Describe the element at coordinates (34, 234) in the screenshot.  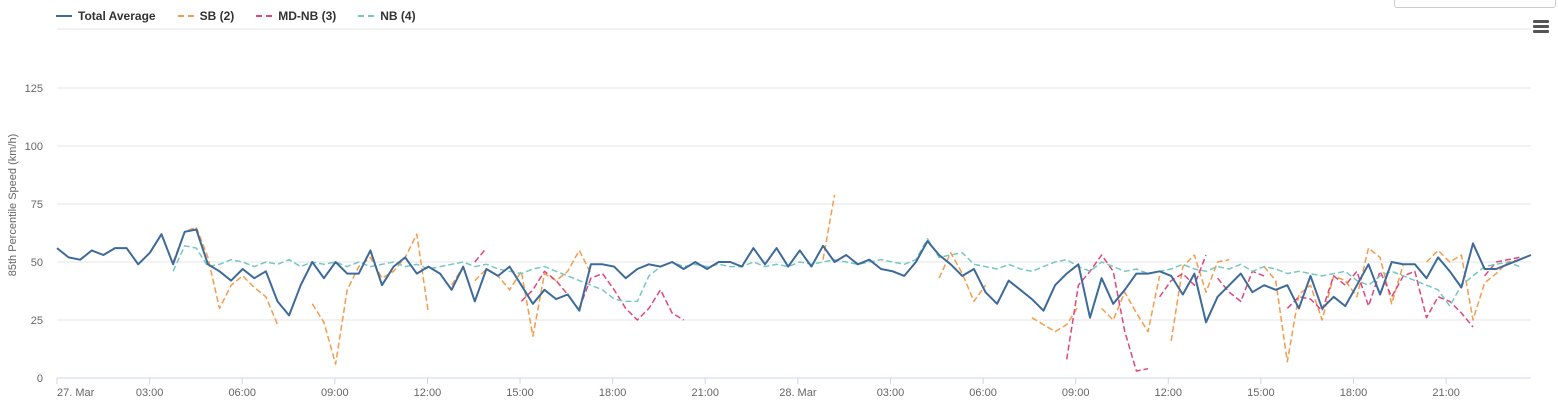
I see `y-axis-ticks: 0 25 50 75 100 125` at that location.